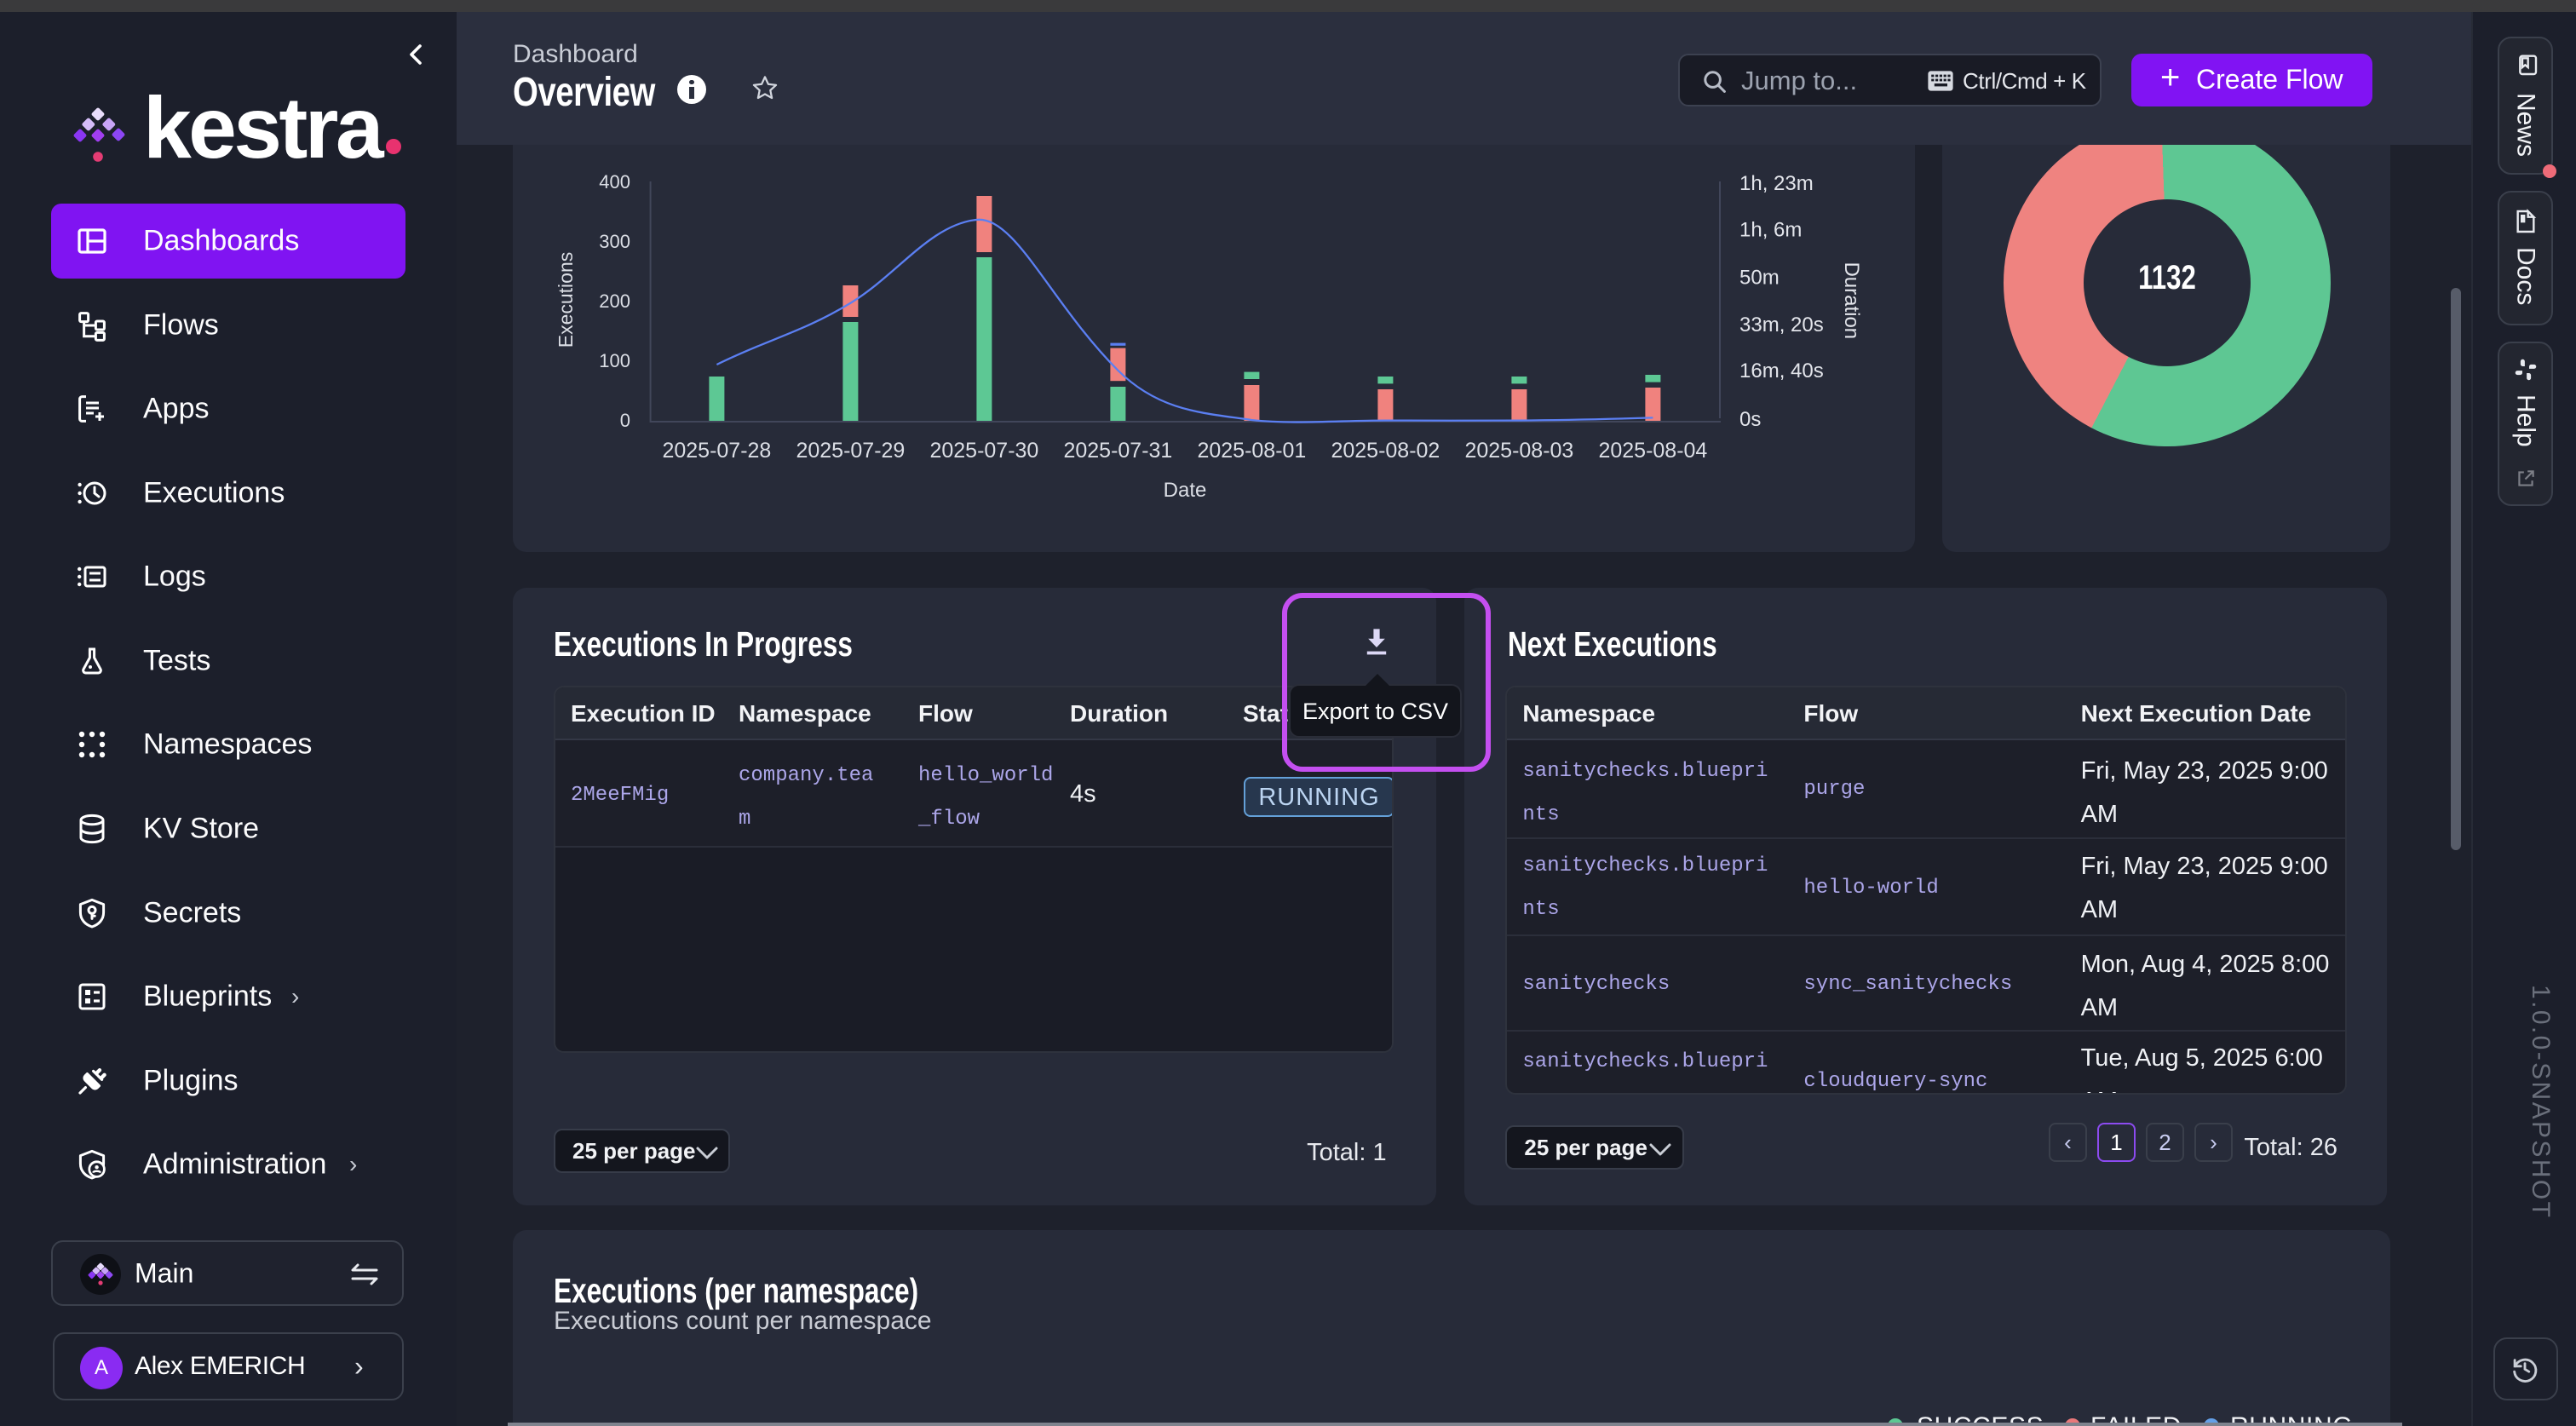 Image resolution: width=2576 pixels, height=1426 pixels. What do you see at coordinates (717, 451) in the screenshot?
I see `svg-text: 2025-07-28` at bounding box center [717, 451].